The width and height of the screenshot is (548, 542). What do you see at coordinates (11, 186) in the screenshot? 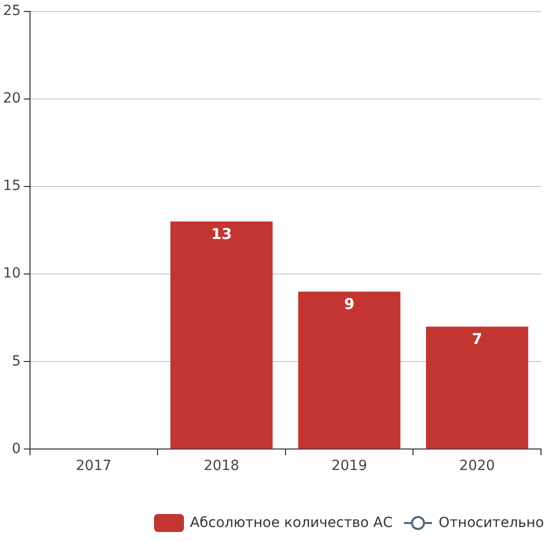
I see `y-tick-label: 15` at bounding box center [11, 186].